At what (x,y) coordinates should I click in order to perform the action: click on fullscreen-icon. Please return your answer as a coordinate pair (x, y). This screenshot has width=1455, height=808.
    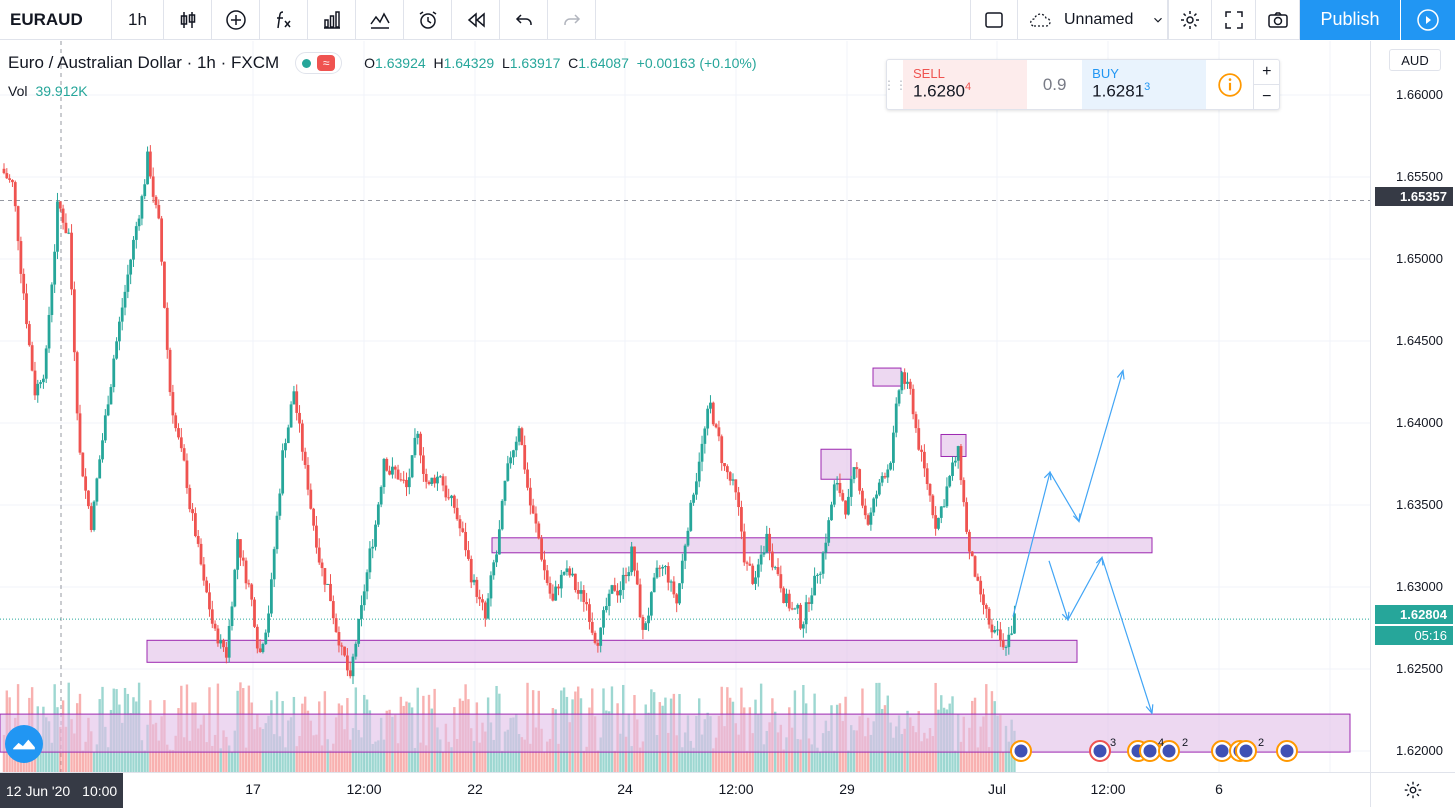
    Looking at the image, I should click on (1233, 19).